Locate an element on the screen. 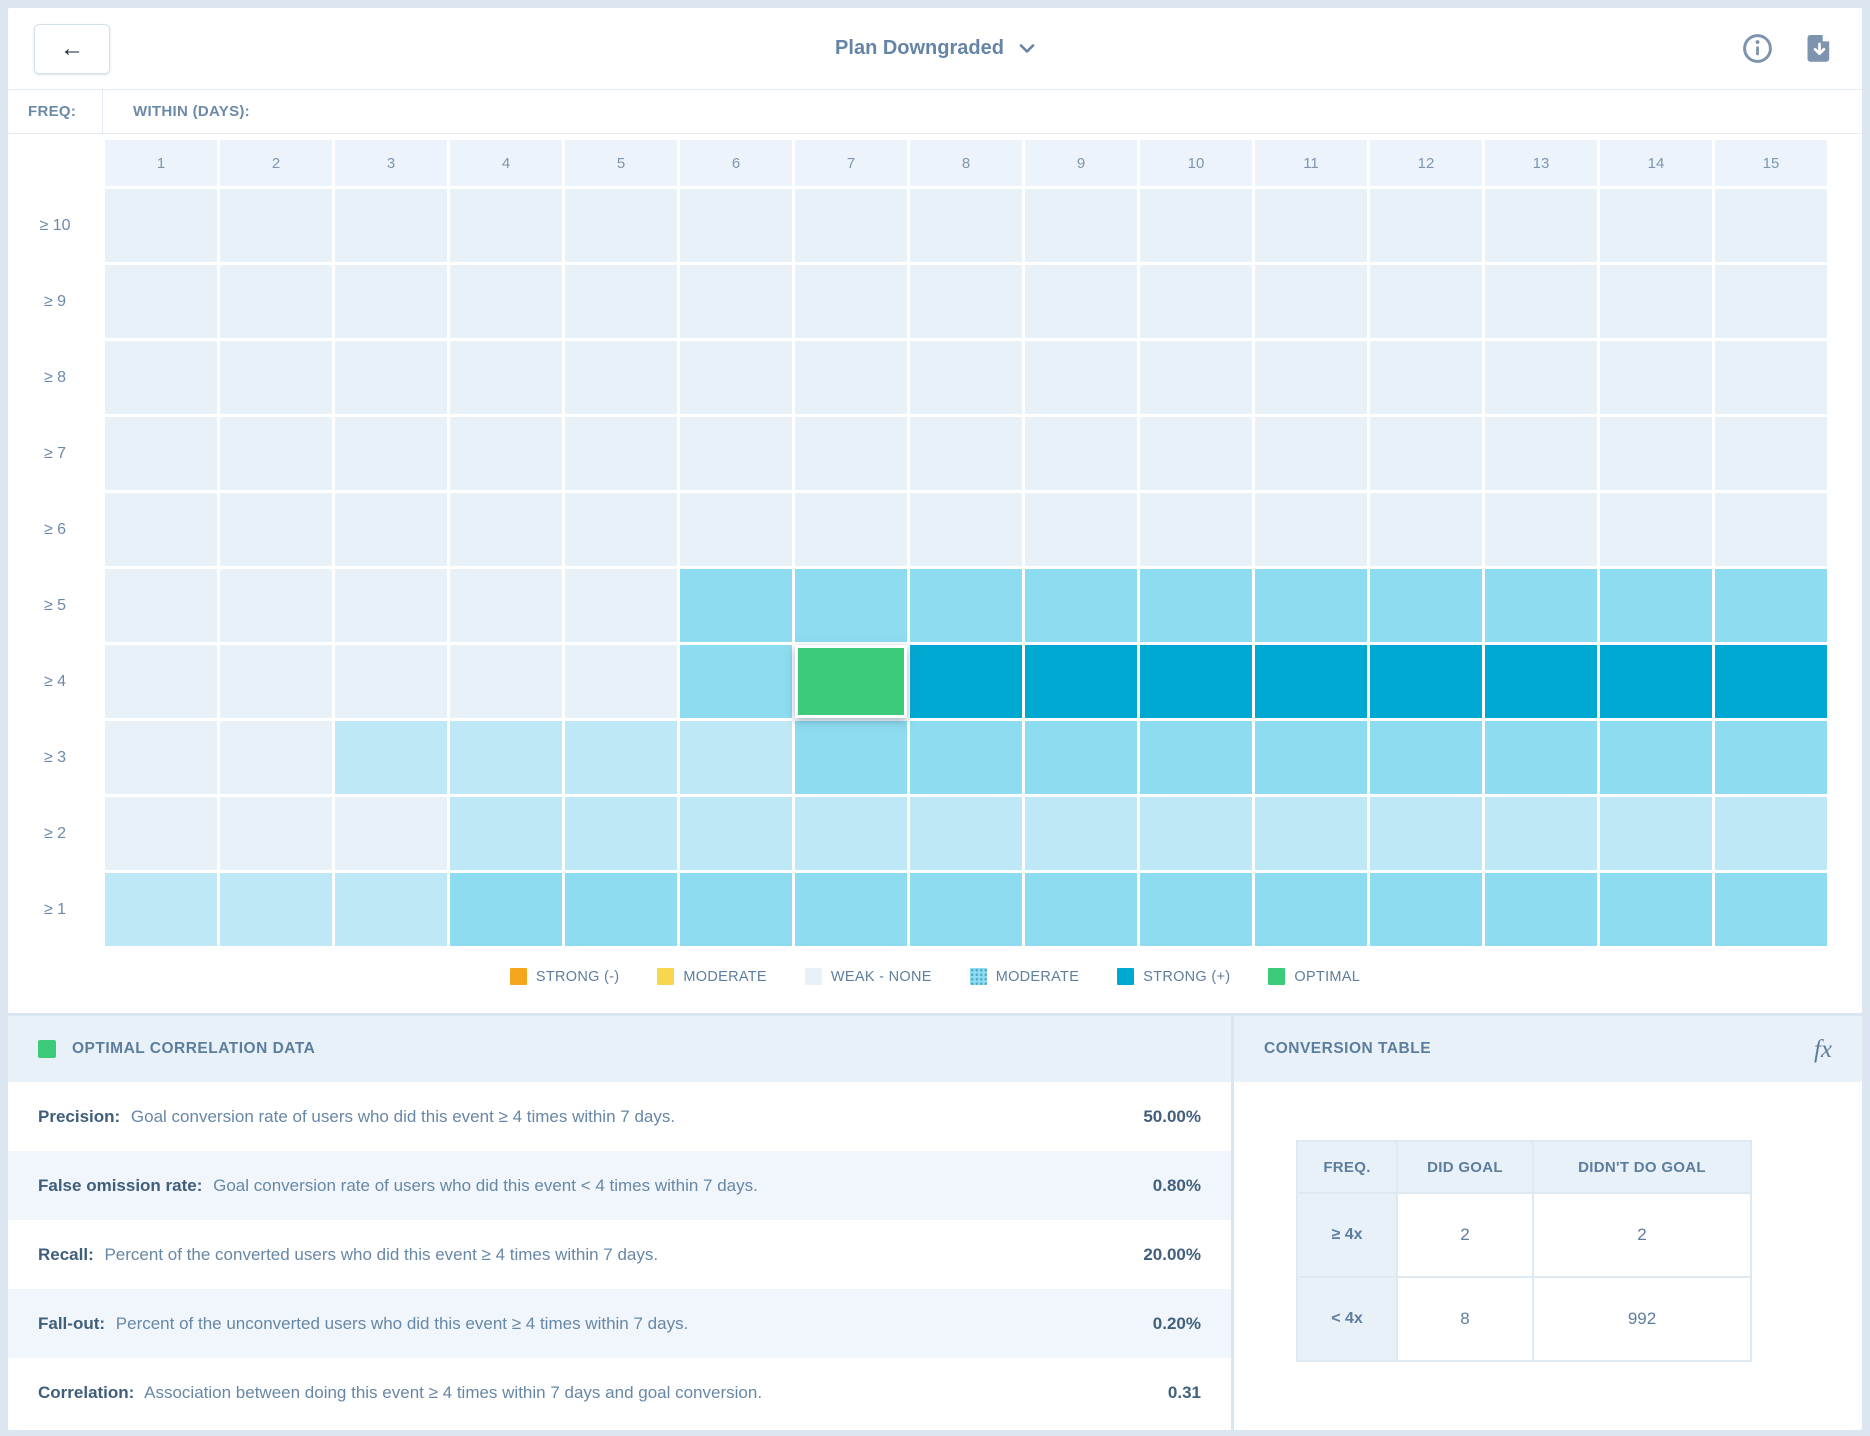  optimal-selected-cell is located at coordinates (851, 681).